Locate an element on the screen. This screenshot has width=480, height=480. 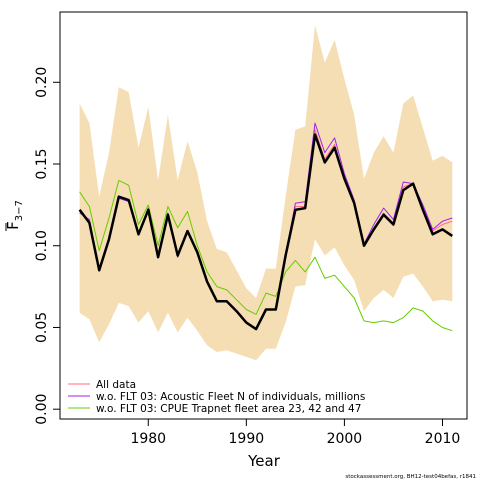
y-tick-label: 0.00 is located at coordinates (42, 409).